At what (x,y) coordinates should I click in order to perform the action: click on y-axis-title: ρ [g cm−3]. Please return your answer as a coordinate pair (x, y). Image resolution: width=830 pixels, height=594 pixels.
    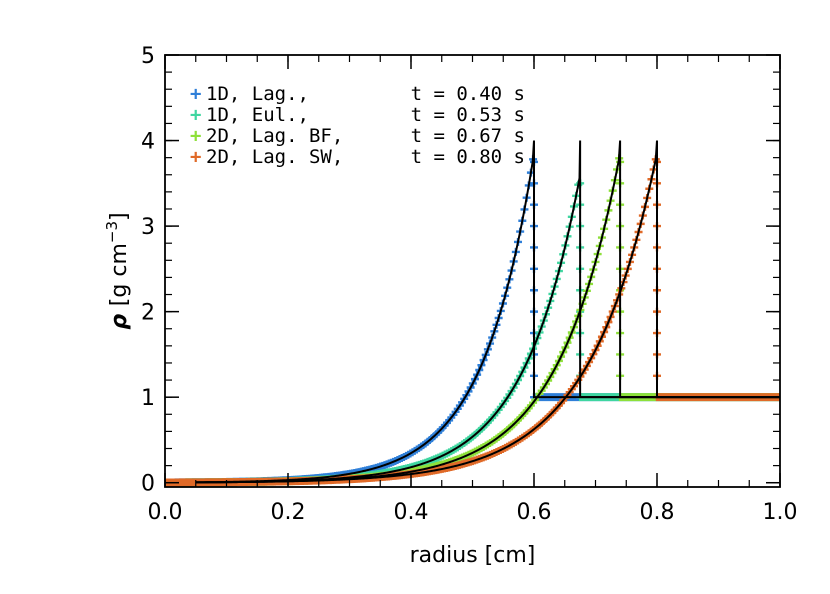
    Looking at the image, I should click on (117, 270).